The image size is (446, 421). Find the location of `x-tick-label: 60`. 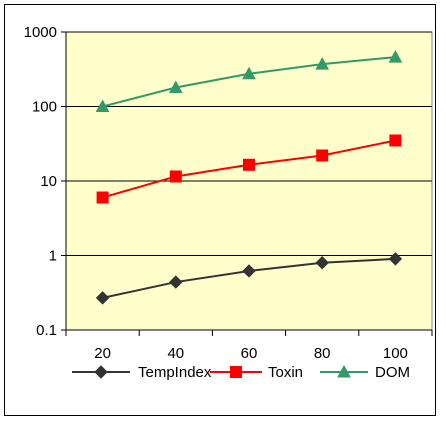

x-tick-label: 60 is located at coordinates (249, 353).